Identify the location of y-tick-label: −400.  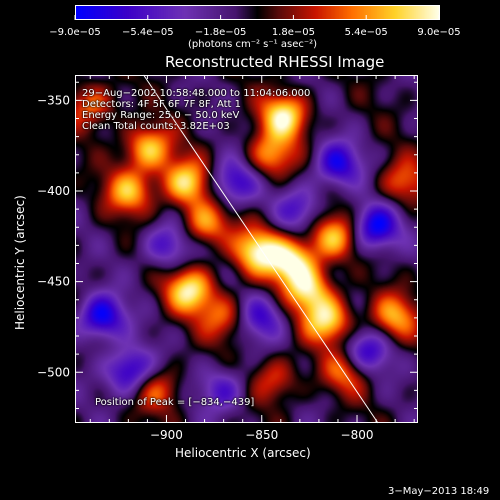
(53, 191).